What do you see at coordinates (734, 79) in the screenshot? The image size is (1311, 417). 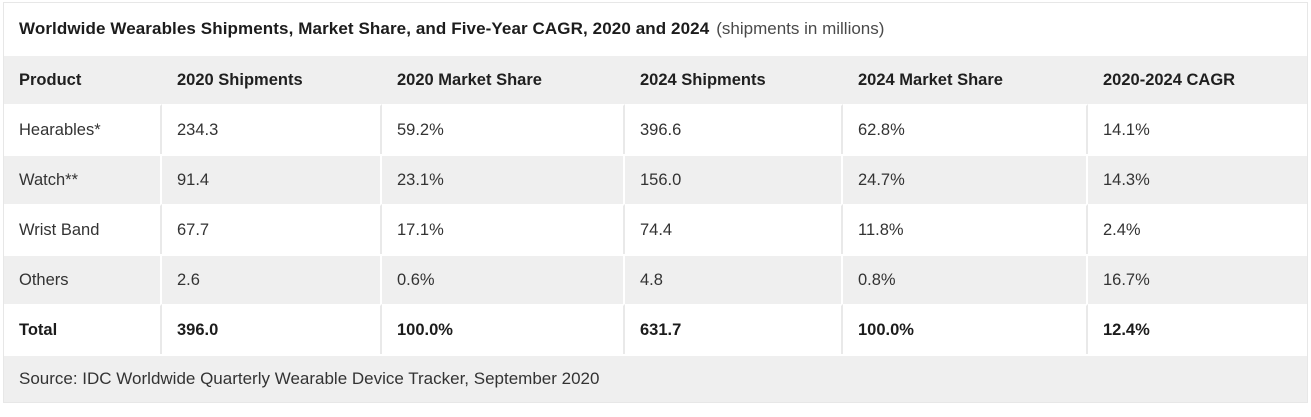 I see `column-header-2024-shipments: 2024 Shipments` at bounding box center [734, 79].